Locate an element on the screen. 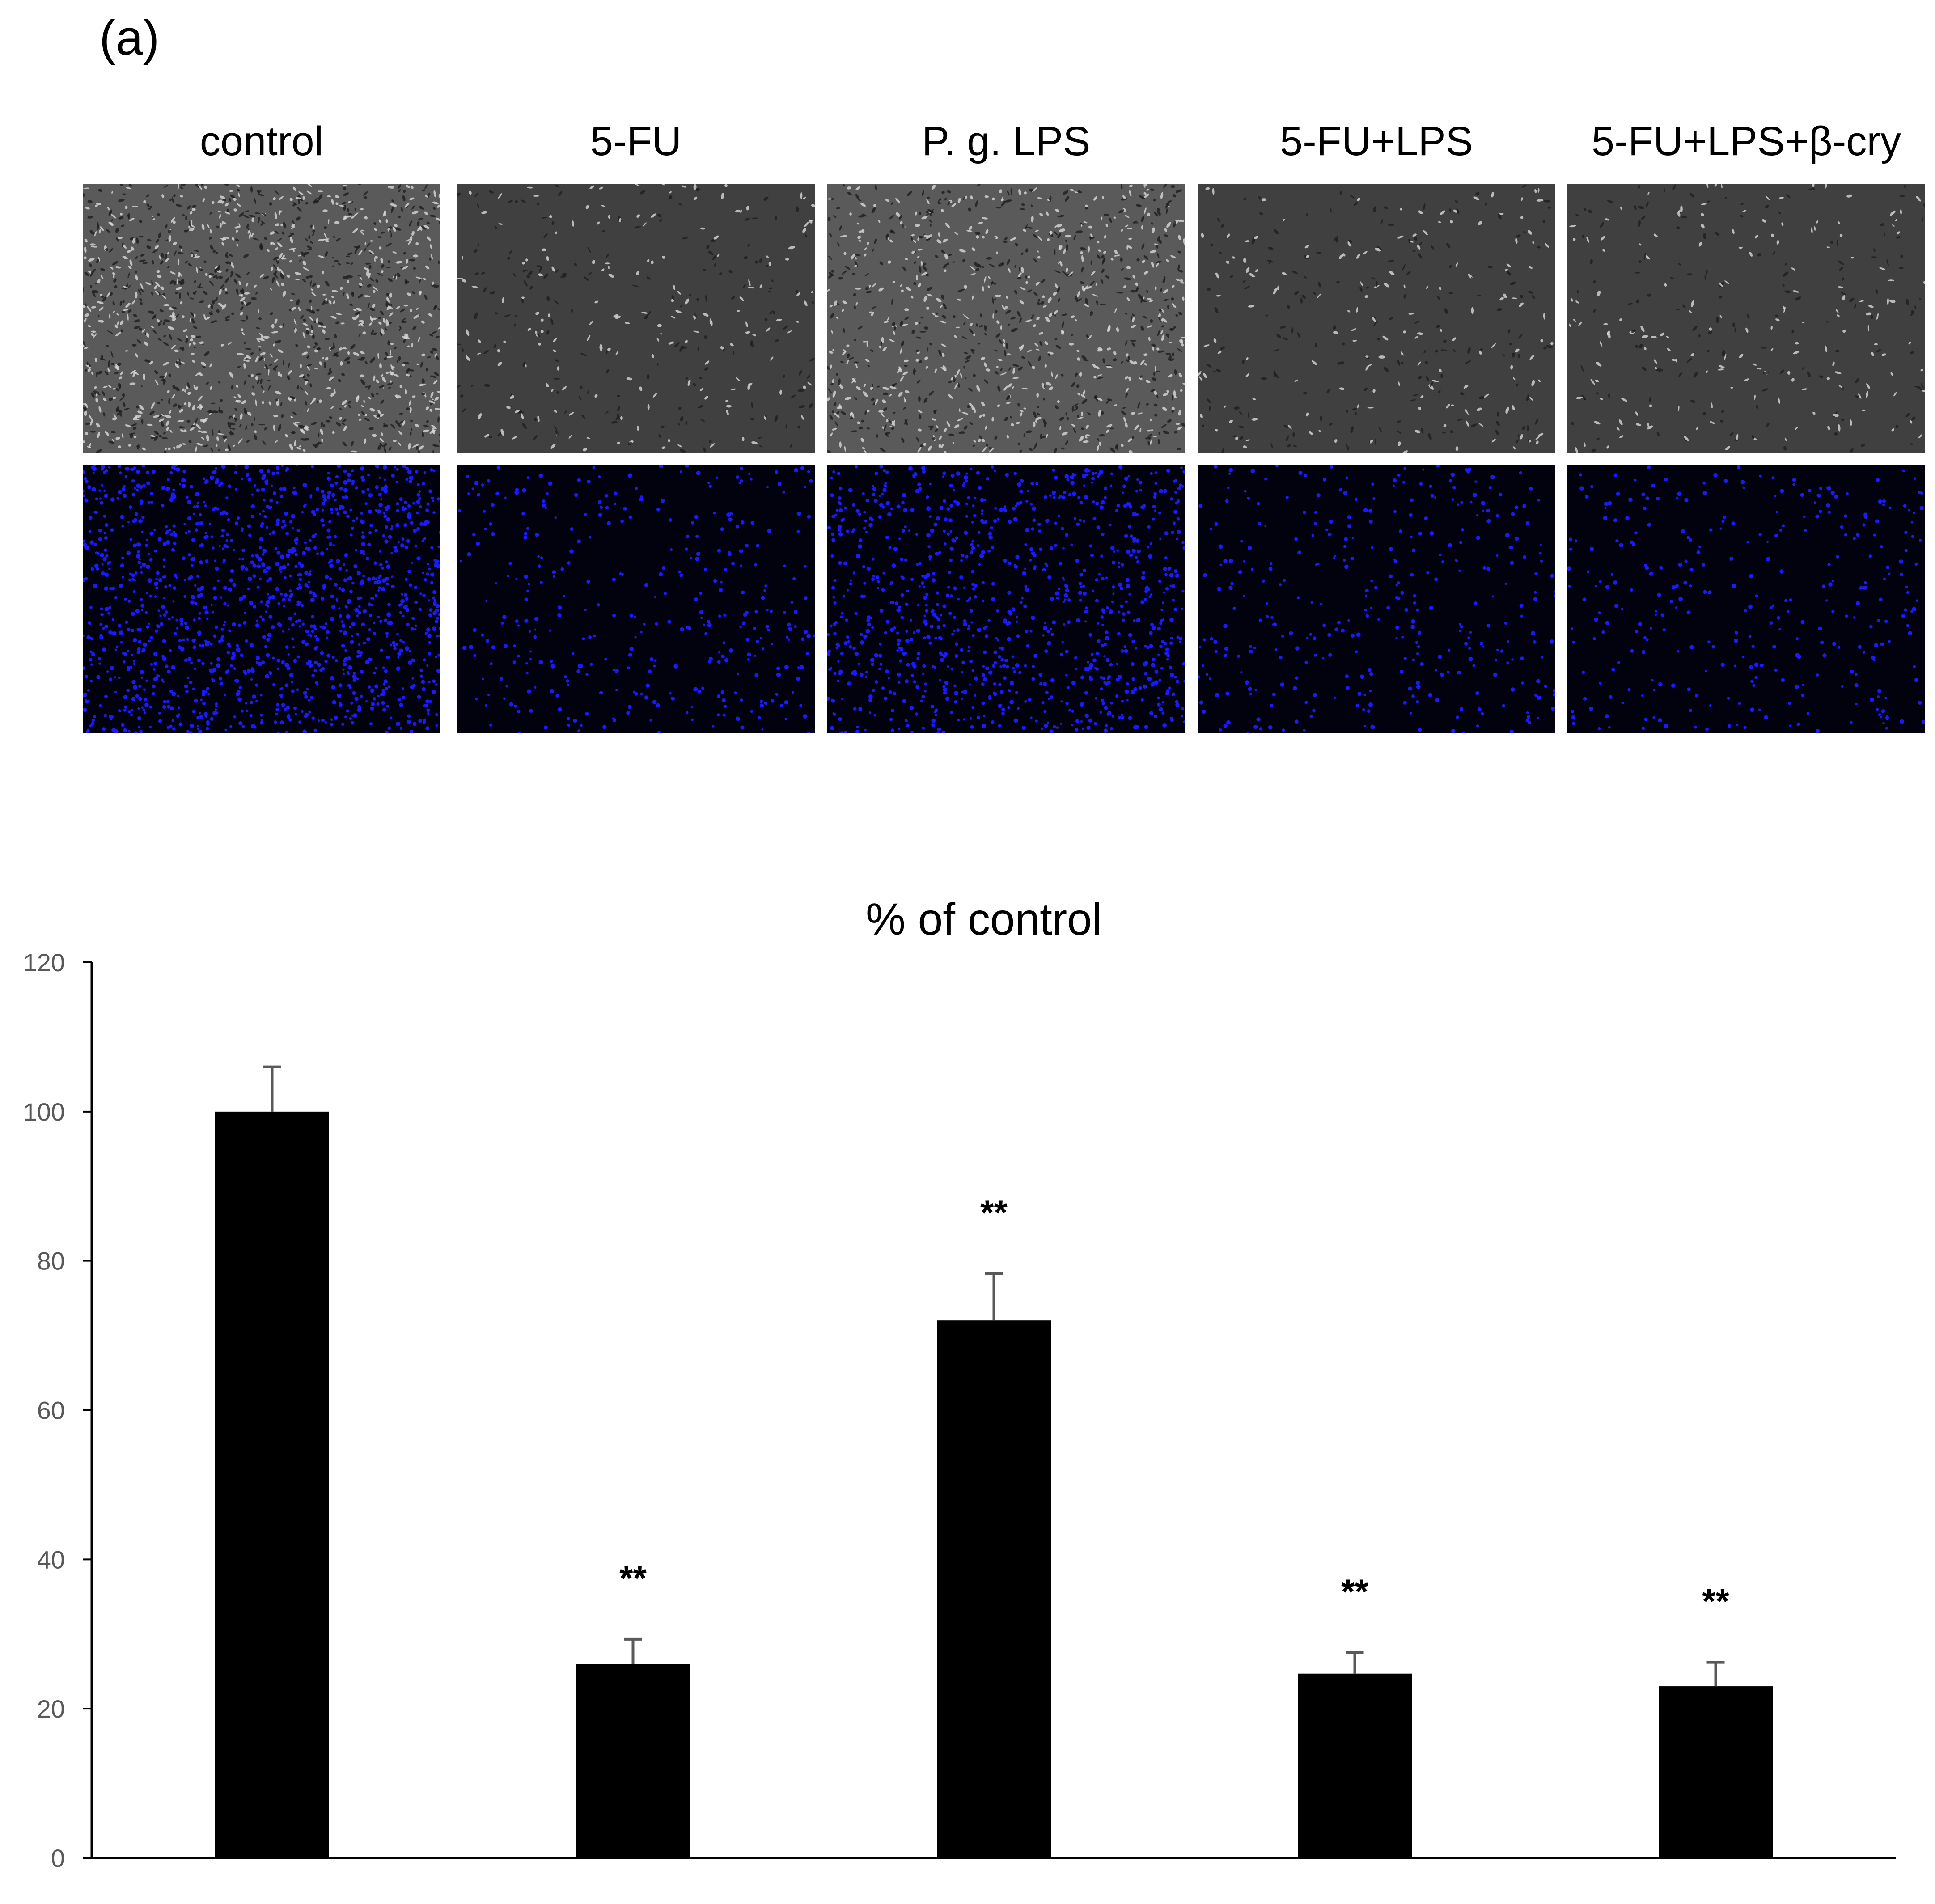 The width and height of the screenshot is (1935, 1904). y-tick-label: 120 is located at coordinates (44, 962).